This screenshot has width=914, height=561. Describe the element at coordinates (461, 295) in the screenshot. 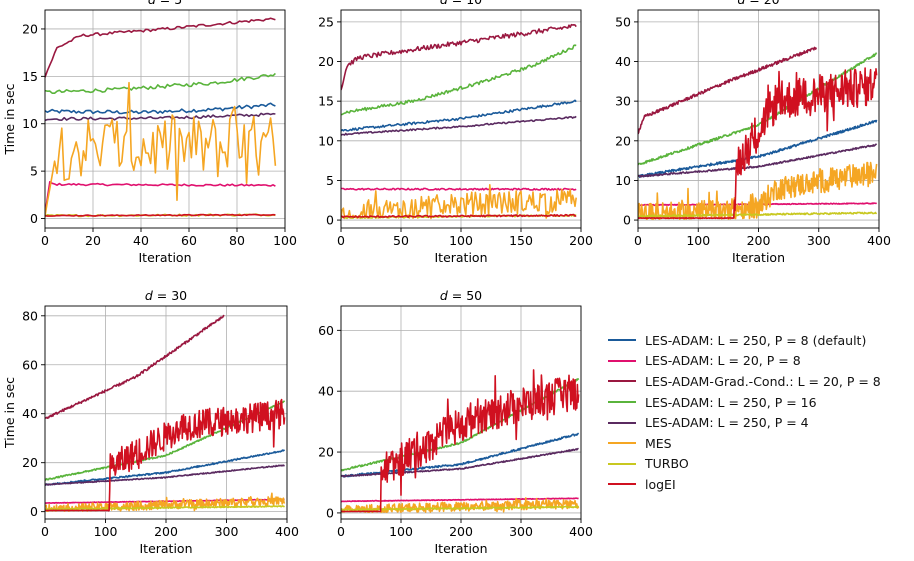

I see `subplot-title: d = 50` at that location.